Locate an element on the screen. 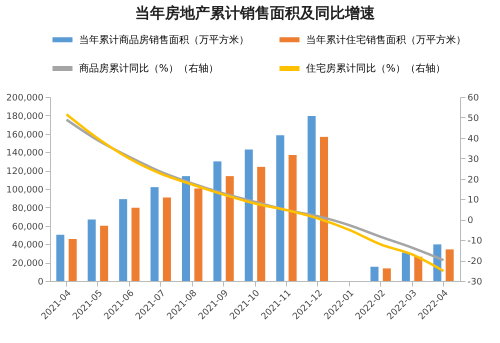 Image resolution: width=500 pixels, height=343 pixels. y-tick-label: 140,000 is located at coordinates (25, 153).